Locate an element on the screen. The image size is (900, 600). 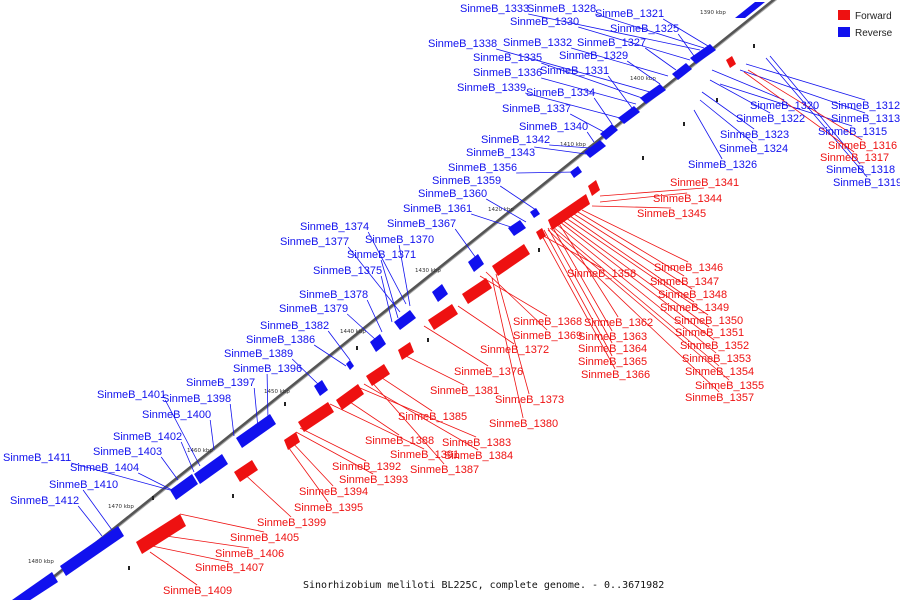
forward-gene-label: SinmeB_1344 is located at coordinates (687, 199).